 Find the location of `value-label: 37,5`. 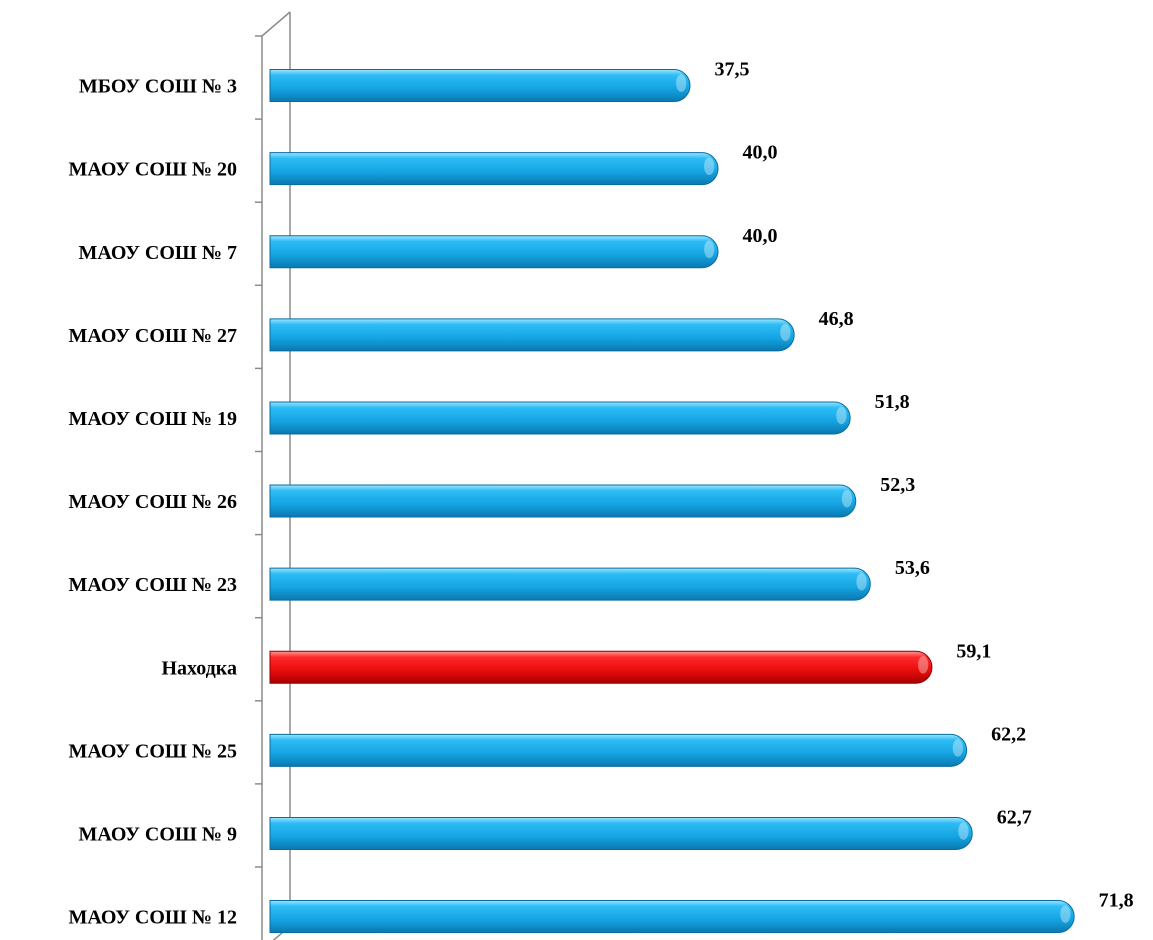

value-label: 37,5 is located at coordinates (732, 70).